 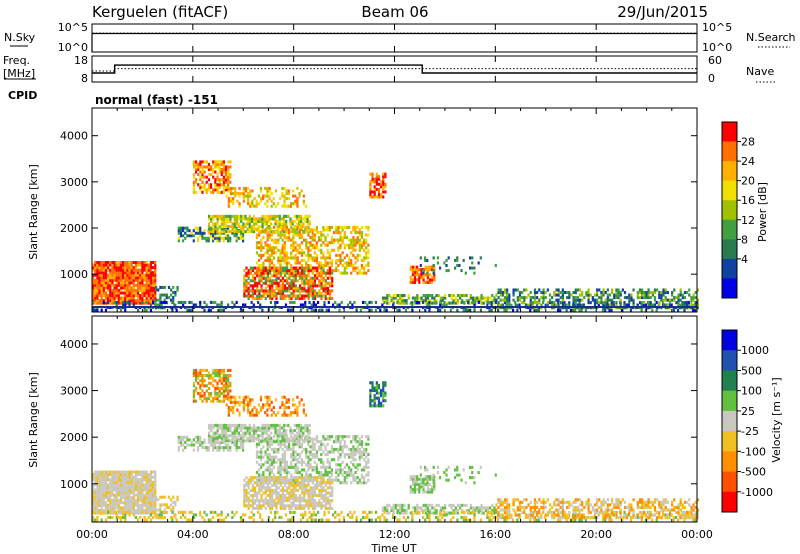 I want to click on power-cell-1962, so click(x=226, y=175).